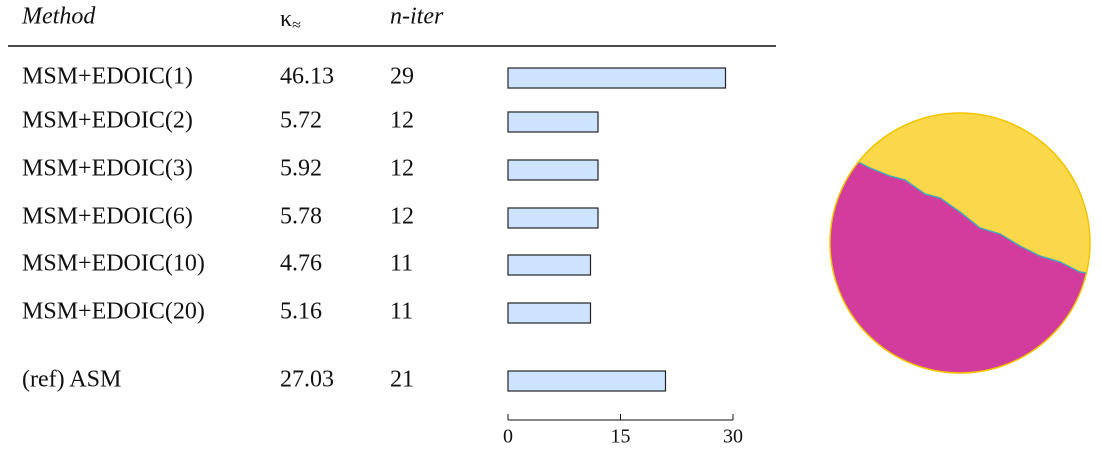 The width and height of the screenshot is (1102, 451). I want to click on kappa-subscript: ≈, so click(296, 25).